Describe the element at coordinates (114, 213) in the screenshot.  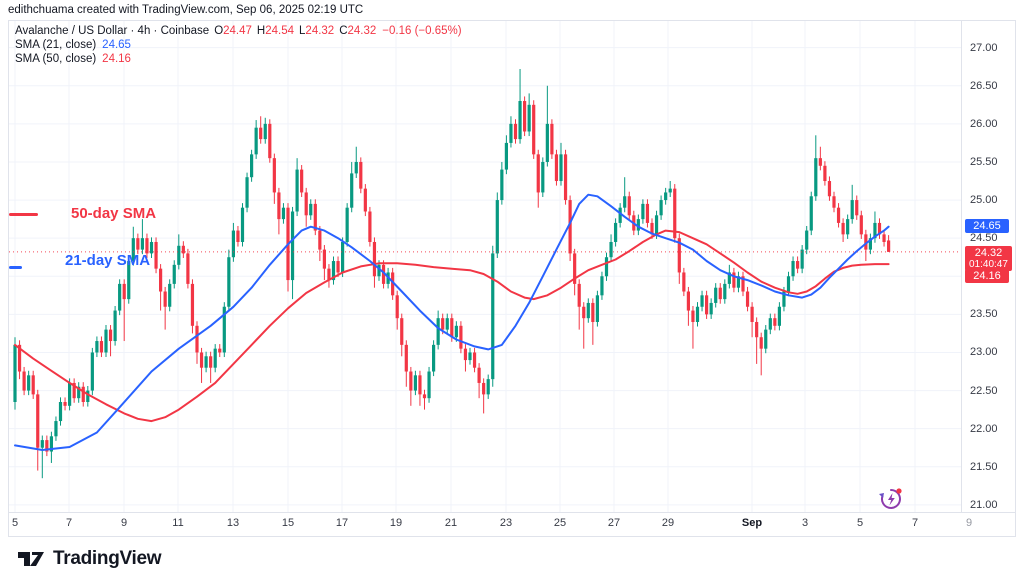
I see `sma50-annotation-label: 50-day SMA` at that location.